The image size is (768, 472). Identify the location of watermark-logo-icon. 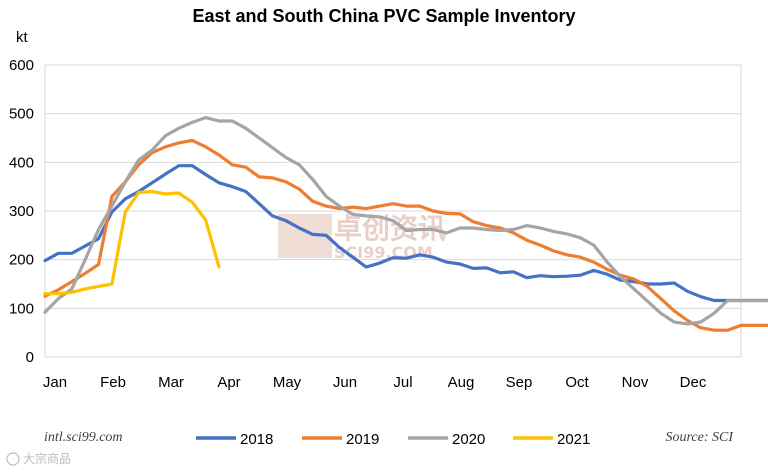
(13, 459).